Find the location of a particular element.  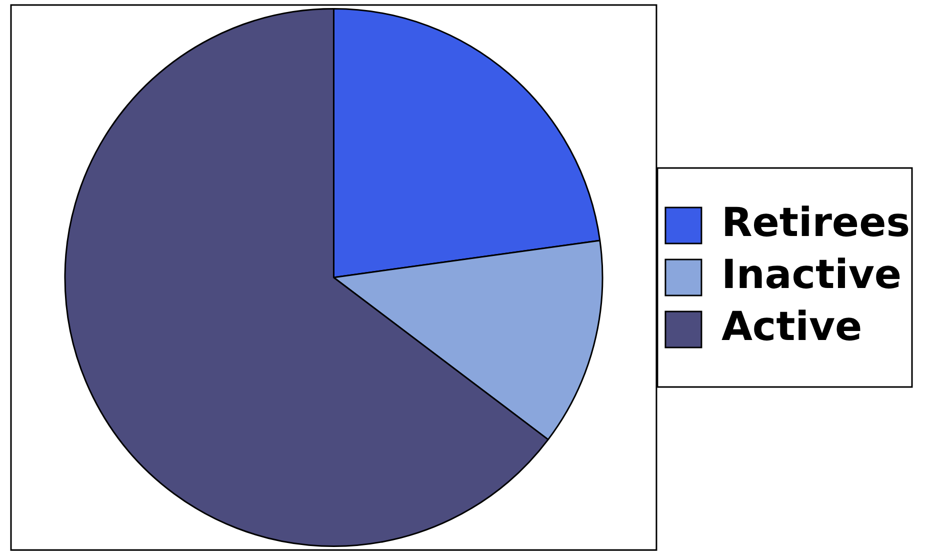

legend-label: Active is located at coordinates (791, 327).